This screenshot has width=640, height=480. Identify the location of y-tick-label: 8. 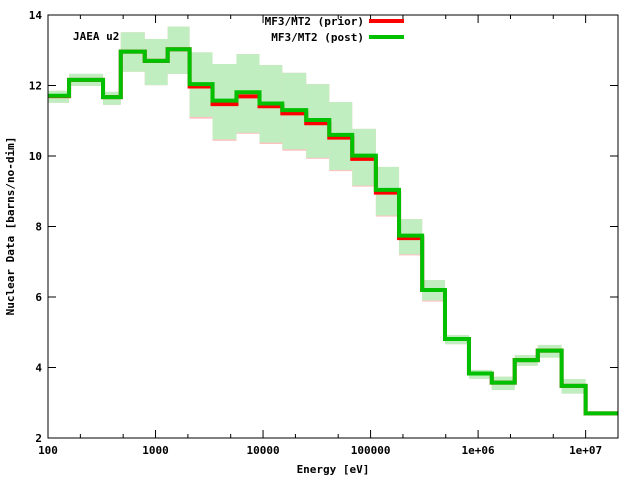
(38, 227).